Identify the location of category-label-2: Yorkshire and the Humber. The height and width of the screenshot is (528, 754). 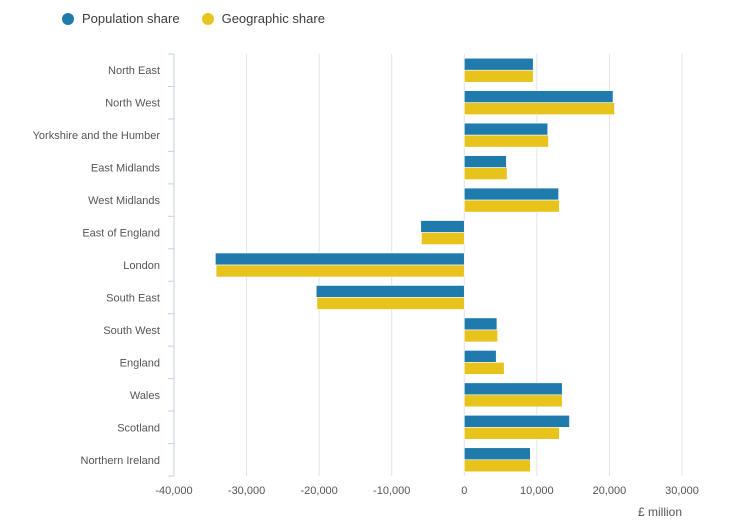
(97, 136).